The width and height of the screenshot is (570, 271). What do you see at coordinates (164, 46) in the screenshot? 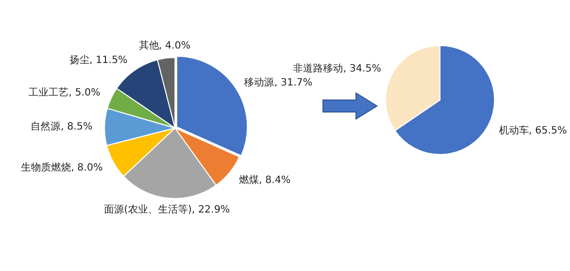
I see `slice-label: 其他, 4.0%` at bounding box center [164, 46].